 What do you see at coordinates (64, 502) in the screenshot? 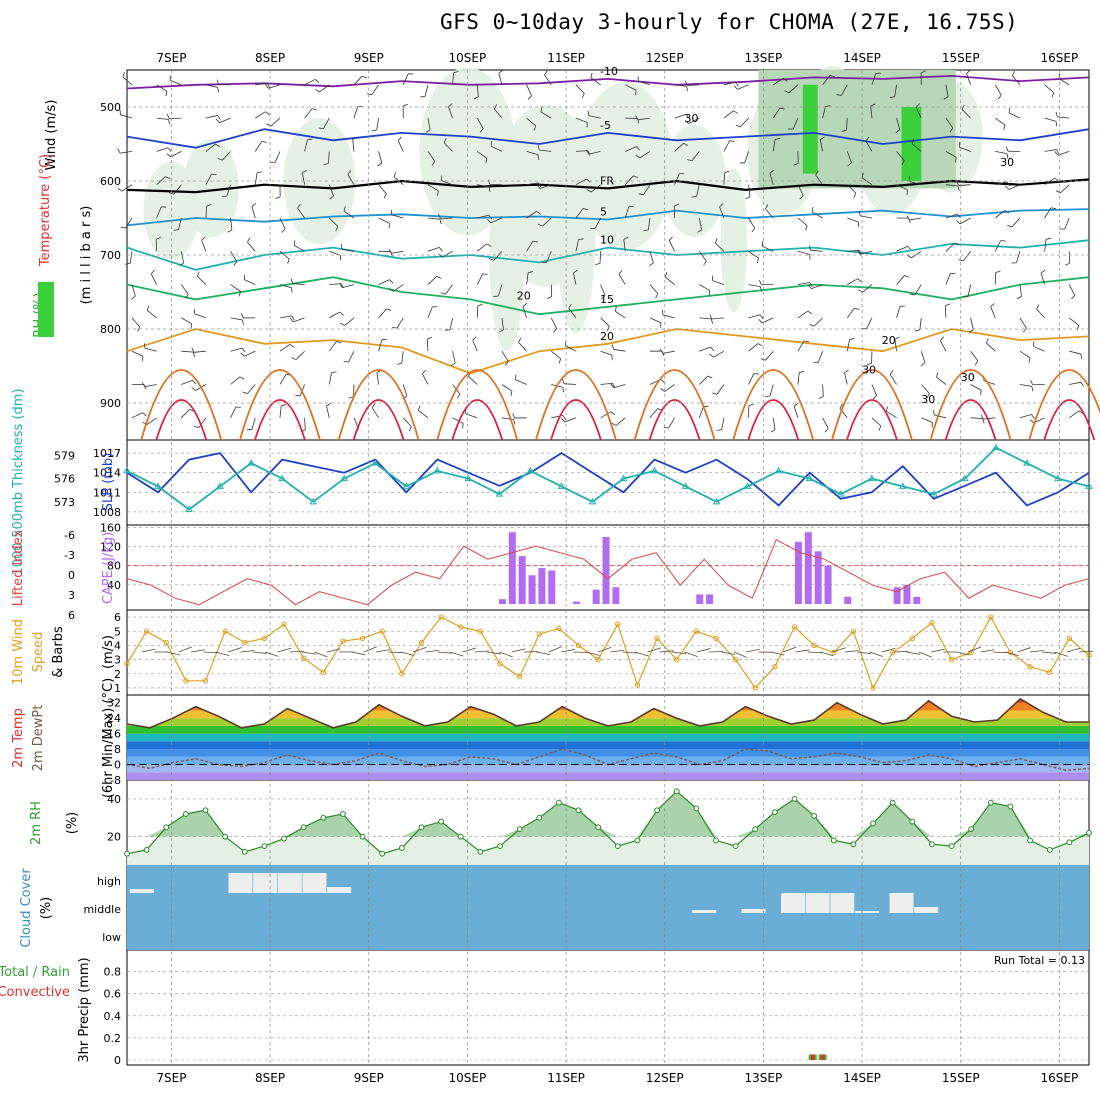
I see `ytick-label-thickness: 573` at bounding box center [64, 502].